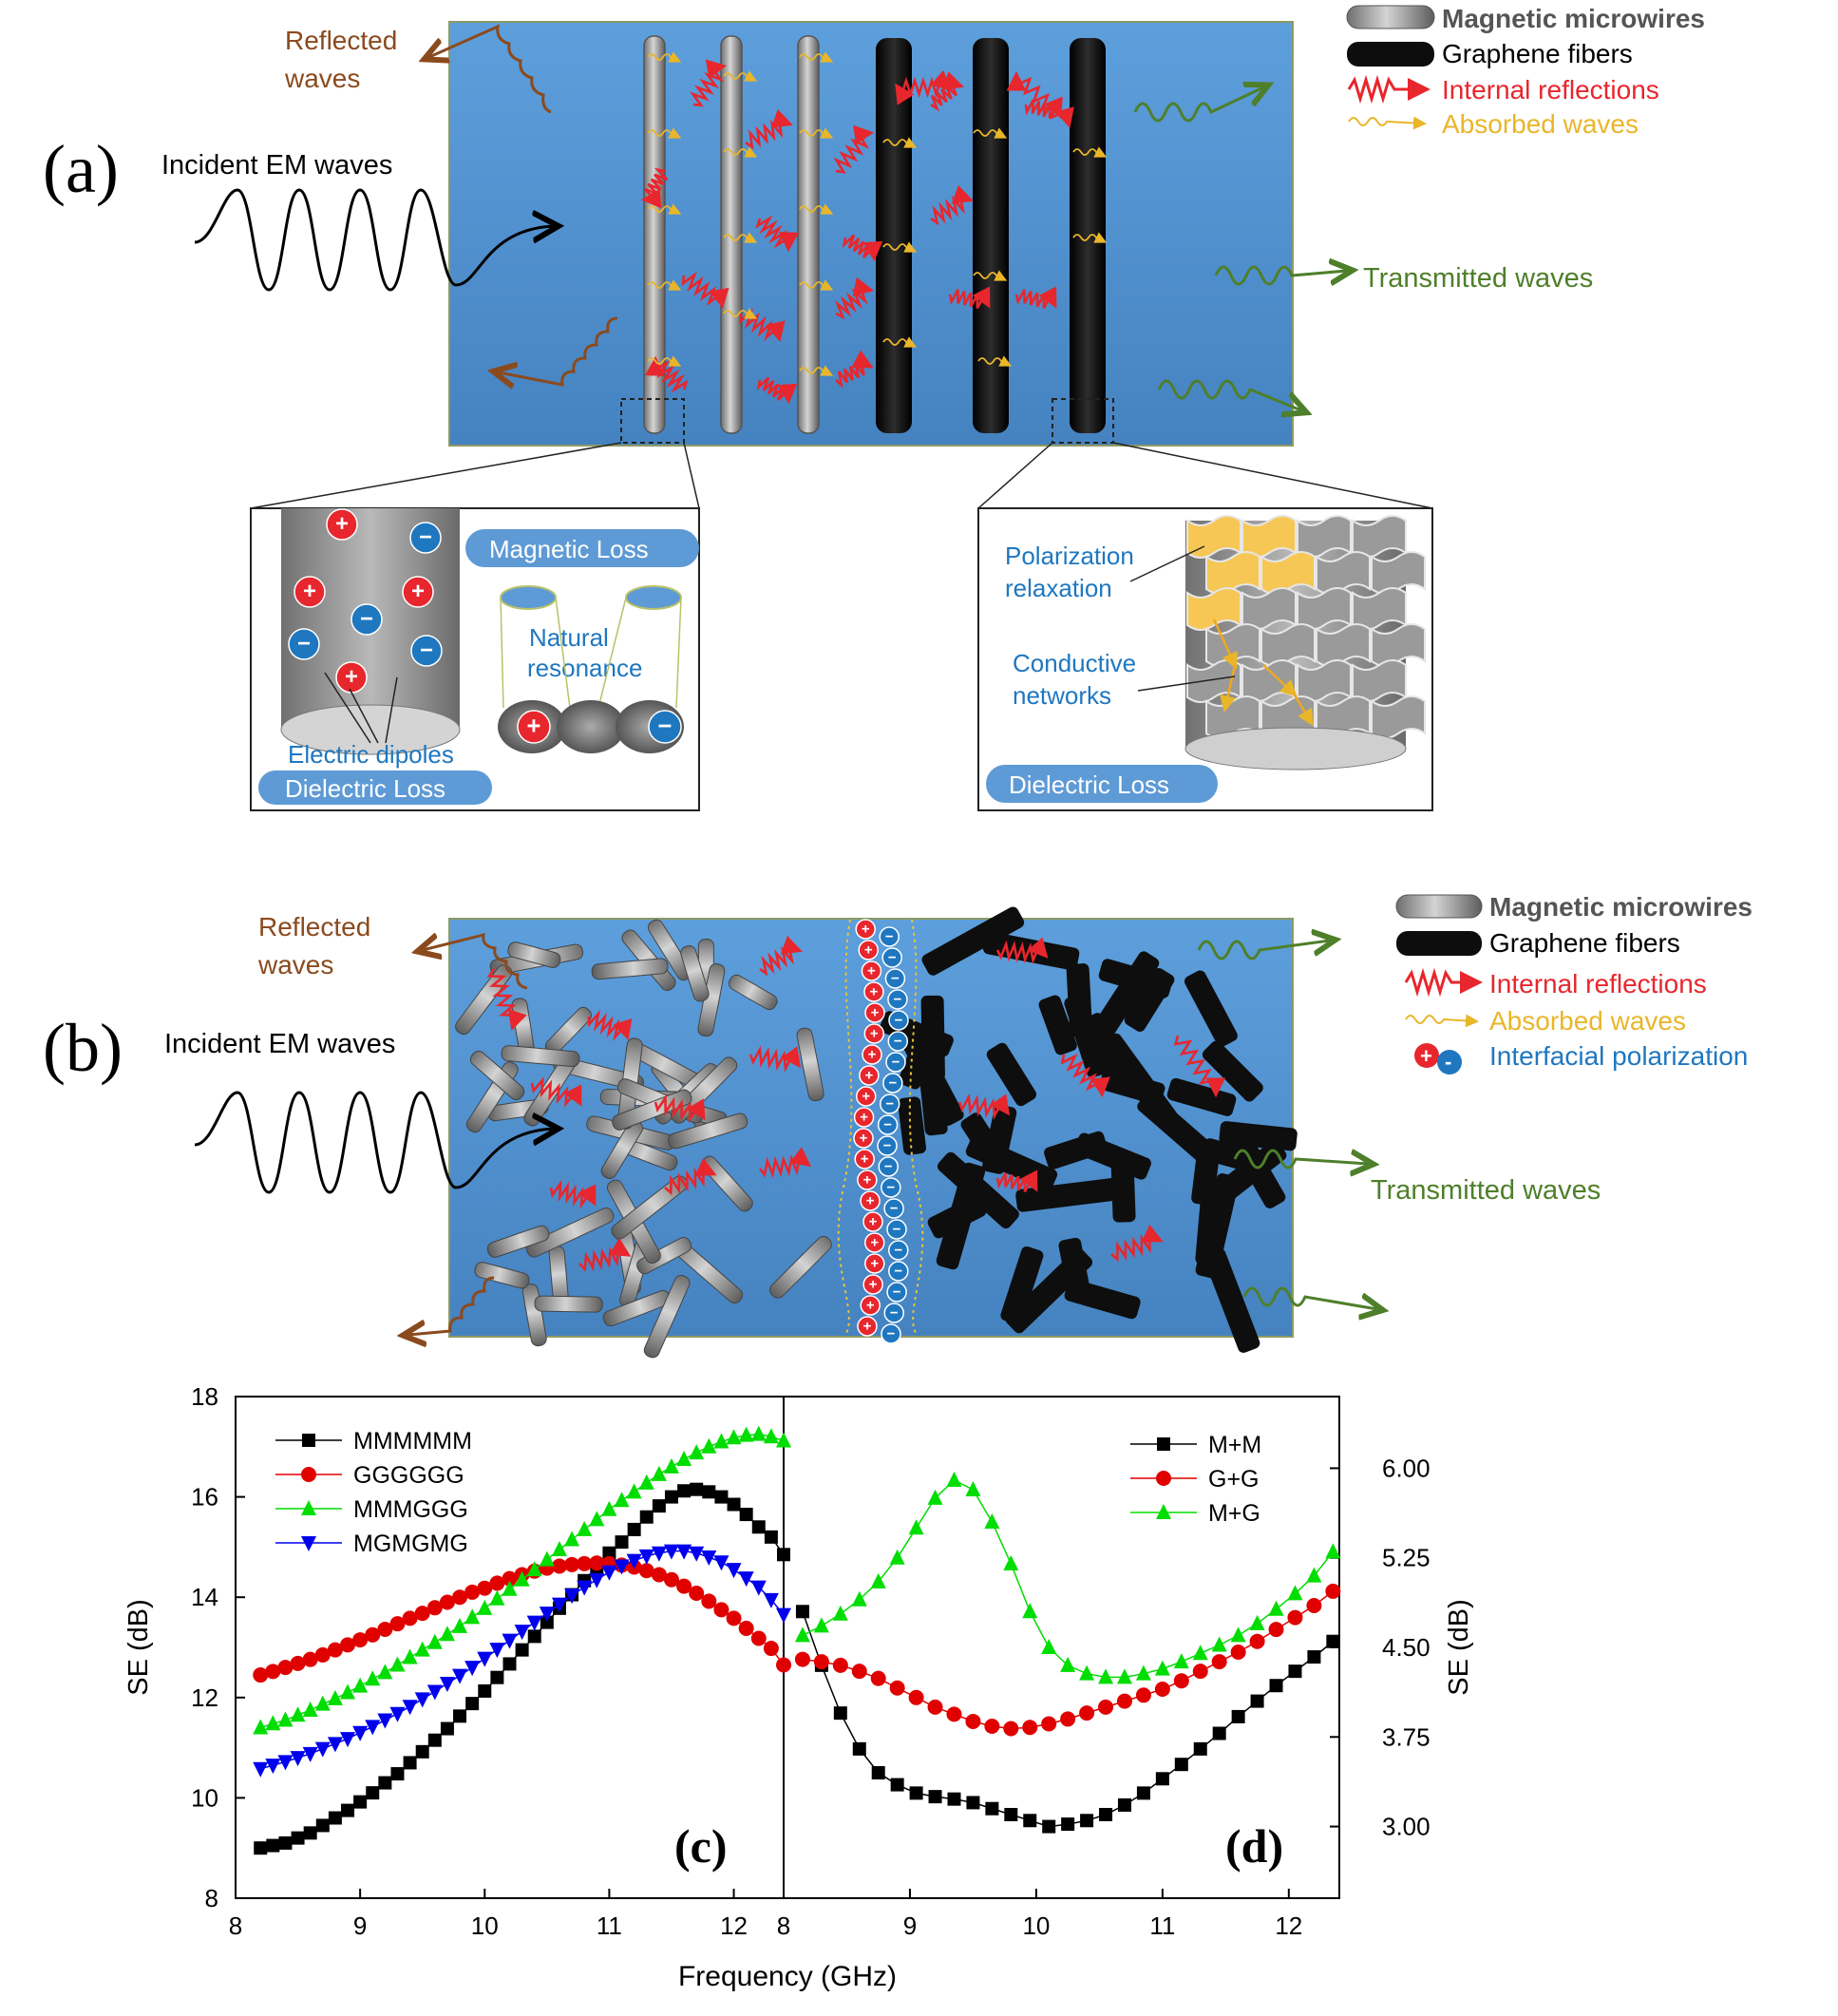 This screenshot has height=2016, width=1838. Describe the element at coordinates (1406, 1737) in the screenshot. I see `y-tick-label: 3.75` at that location.